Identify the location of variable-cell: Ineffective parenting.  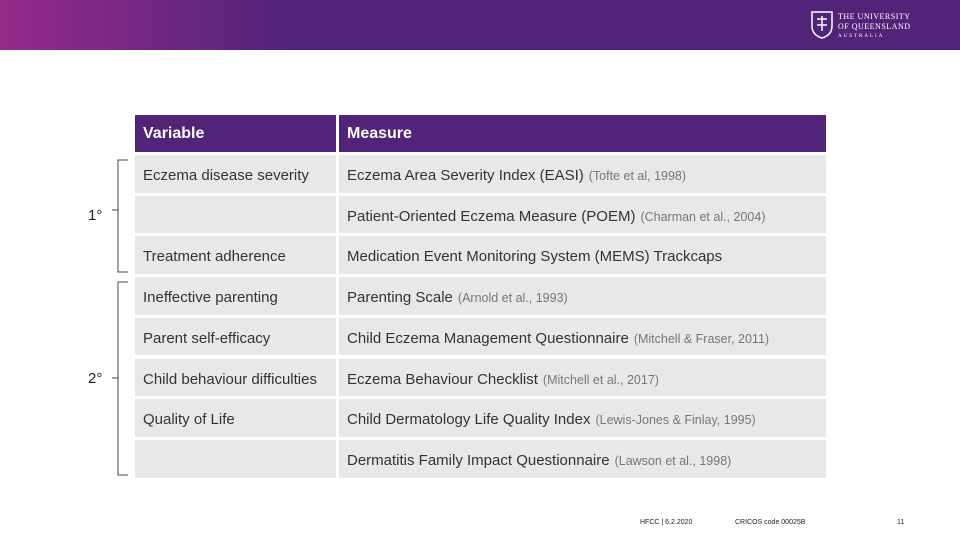
(235, 296).